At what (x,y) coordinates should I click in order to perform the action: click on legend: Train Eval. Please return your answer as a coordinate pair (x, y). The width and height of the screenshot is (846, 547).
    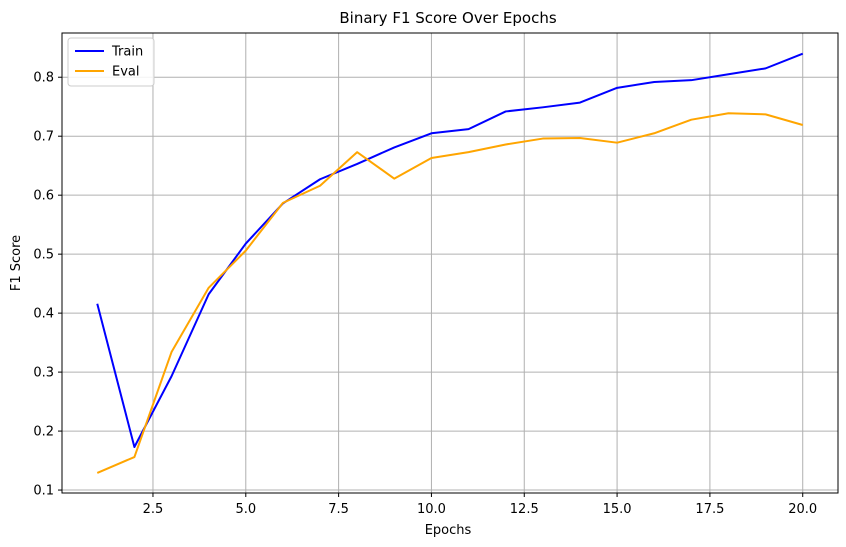
    Looking at the image, I should click on (111, 62).